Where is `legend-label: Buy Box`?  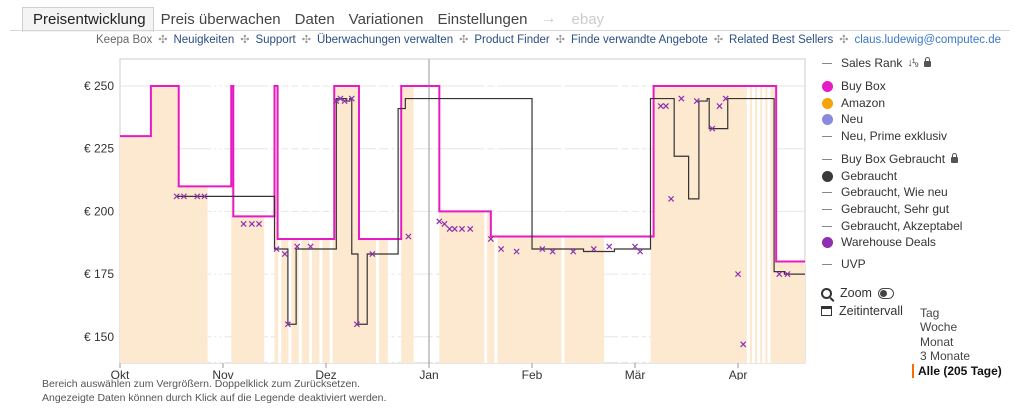 legend-label: Buy Box is located at coordinates (863, 86).